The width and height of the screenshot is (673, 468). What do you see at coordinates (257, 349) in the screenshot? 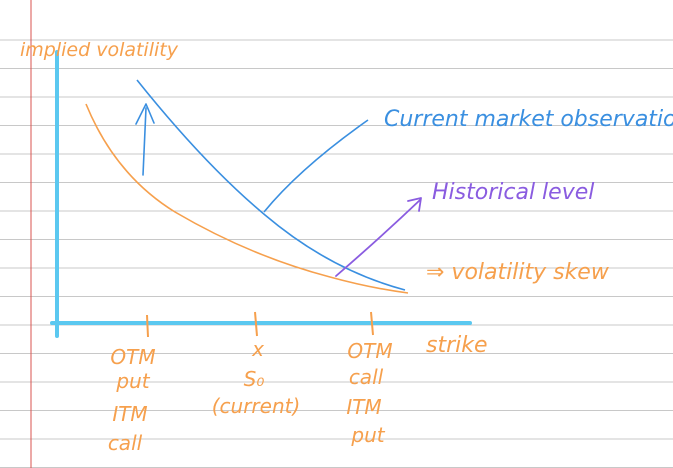
I see `tick-label-line: x` at bounding box center [257, 349].